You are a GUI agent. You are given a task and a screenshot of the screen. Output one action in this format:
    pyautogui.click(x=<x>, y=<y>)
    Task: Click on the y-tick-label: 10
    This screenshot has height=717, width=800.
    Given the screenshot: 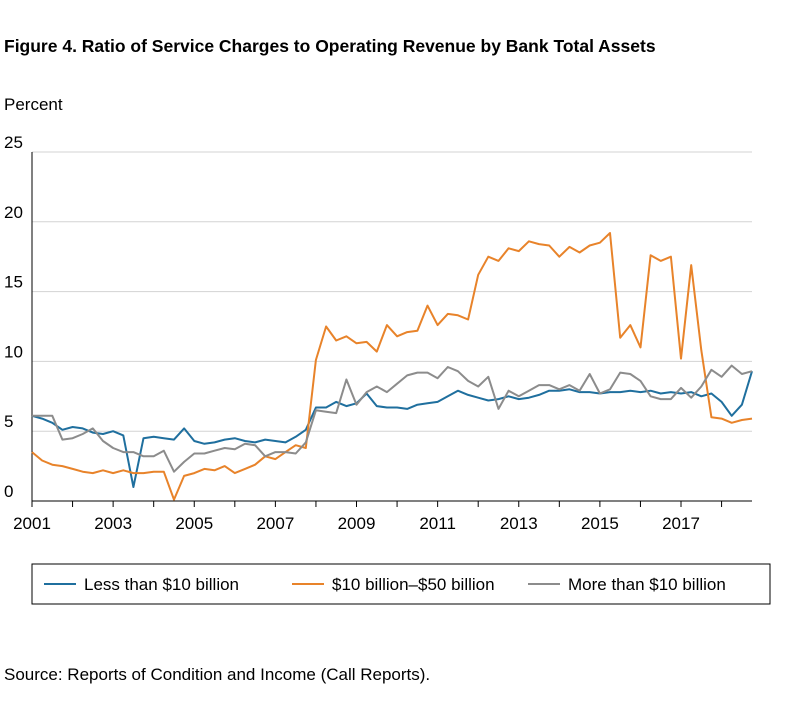 What is the action you would take?
    pyautogui.click(x=13, y=351)
    